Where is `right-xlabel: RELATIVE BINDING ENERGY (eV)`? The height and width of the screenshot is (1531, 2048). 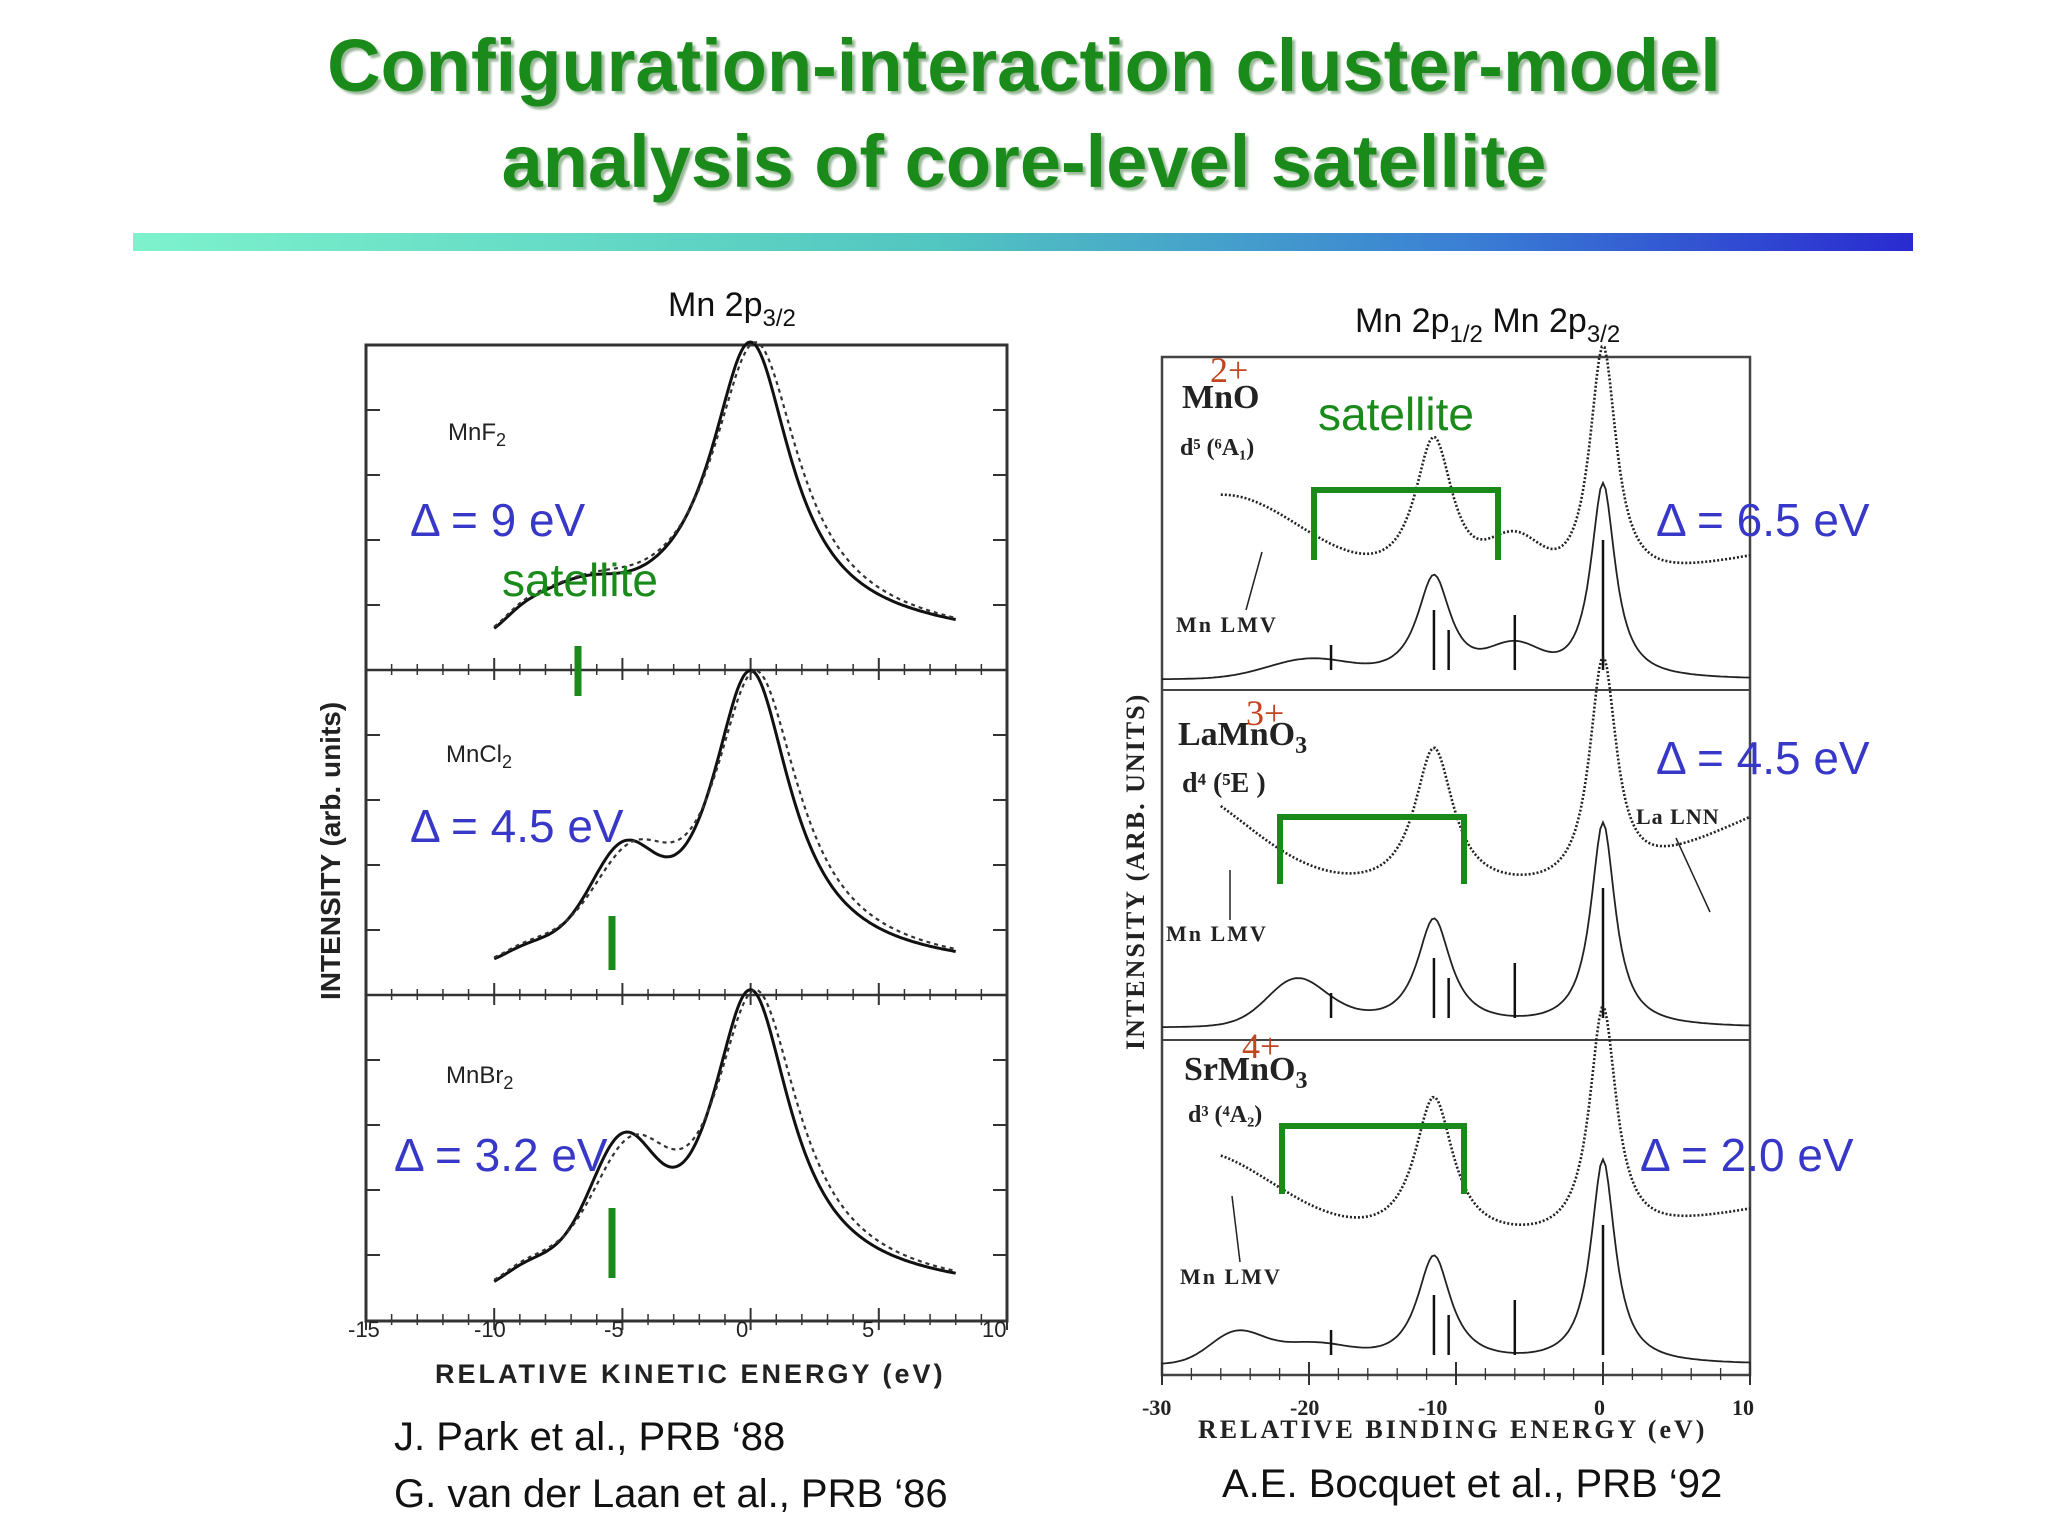
right-xlabel: RELATIVE BINDING ENERGY (eV) is located at coordinates (1452, 1429).